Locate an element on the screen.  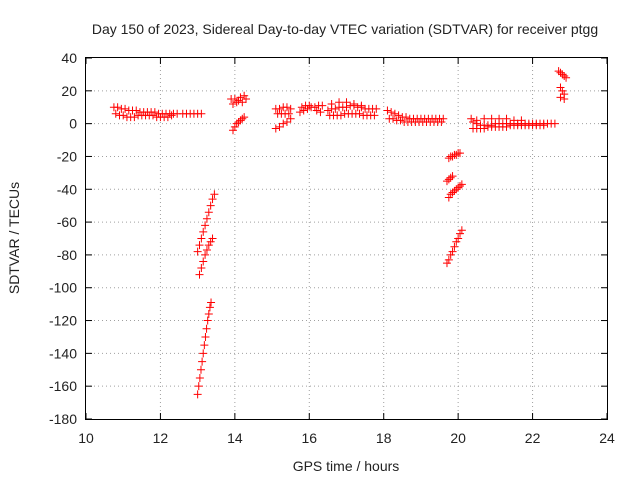
x-tick-label: 18 is located at coordinates (384, 438).